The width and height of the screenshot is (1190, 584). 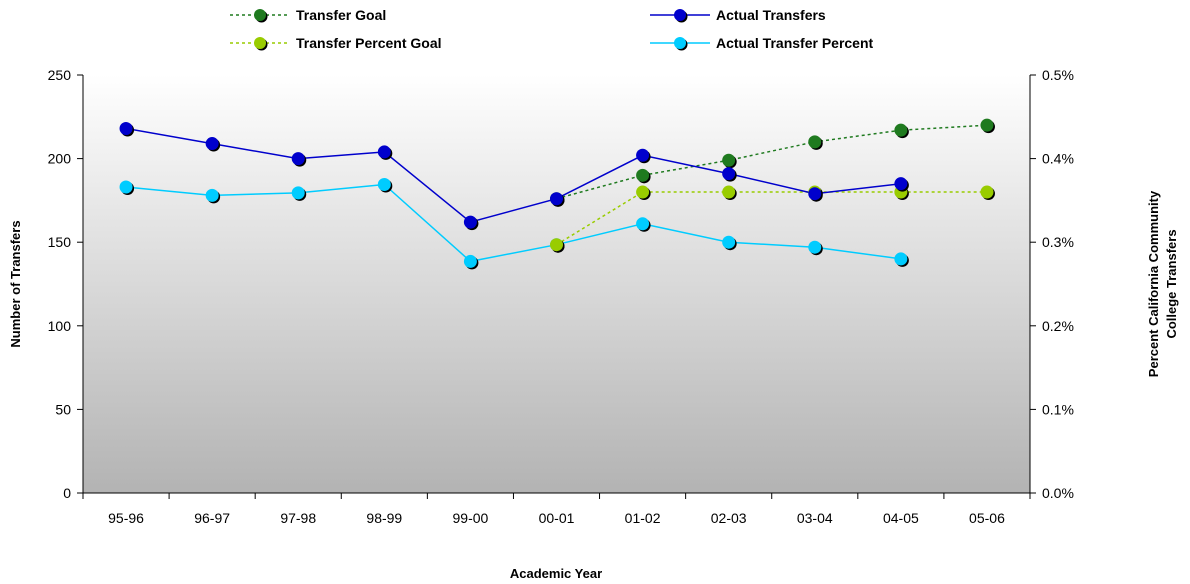 What do you see at coordinates (1058, 75) in the screenshot?
I see `y2-tick-label: 0.5%` at bounding box center [1058, 75].